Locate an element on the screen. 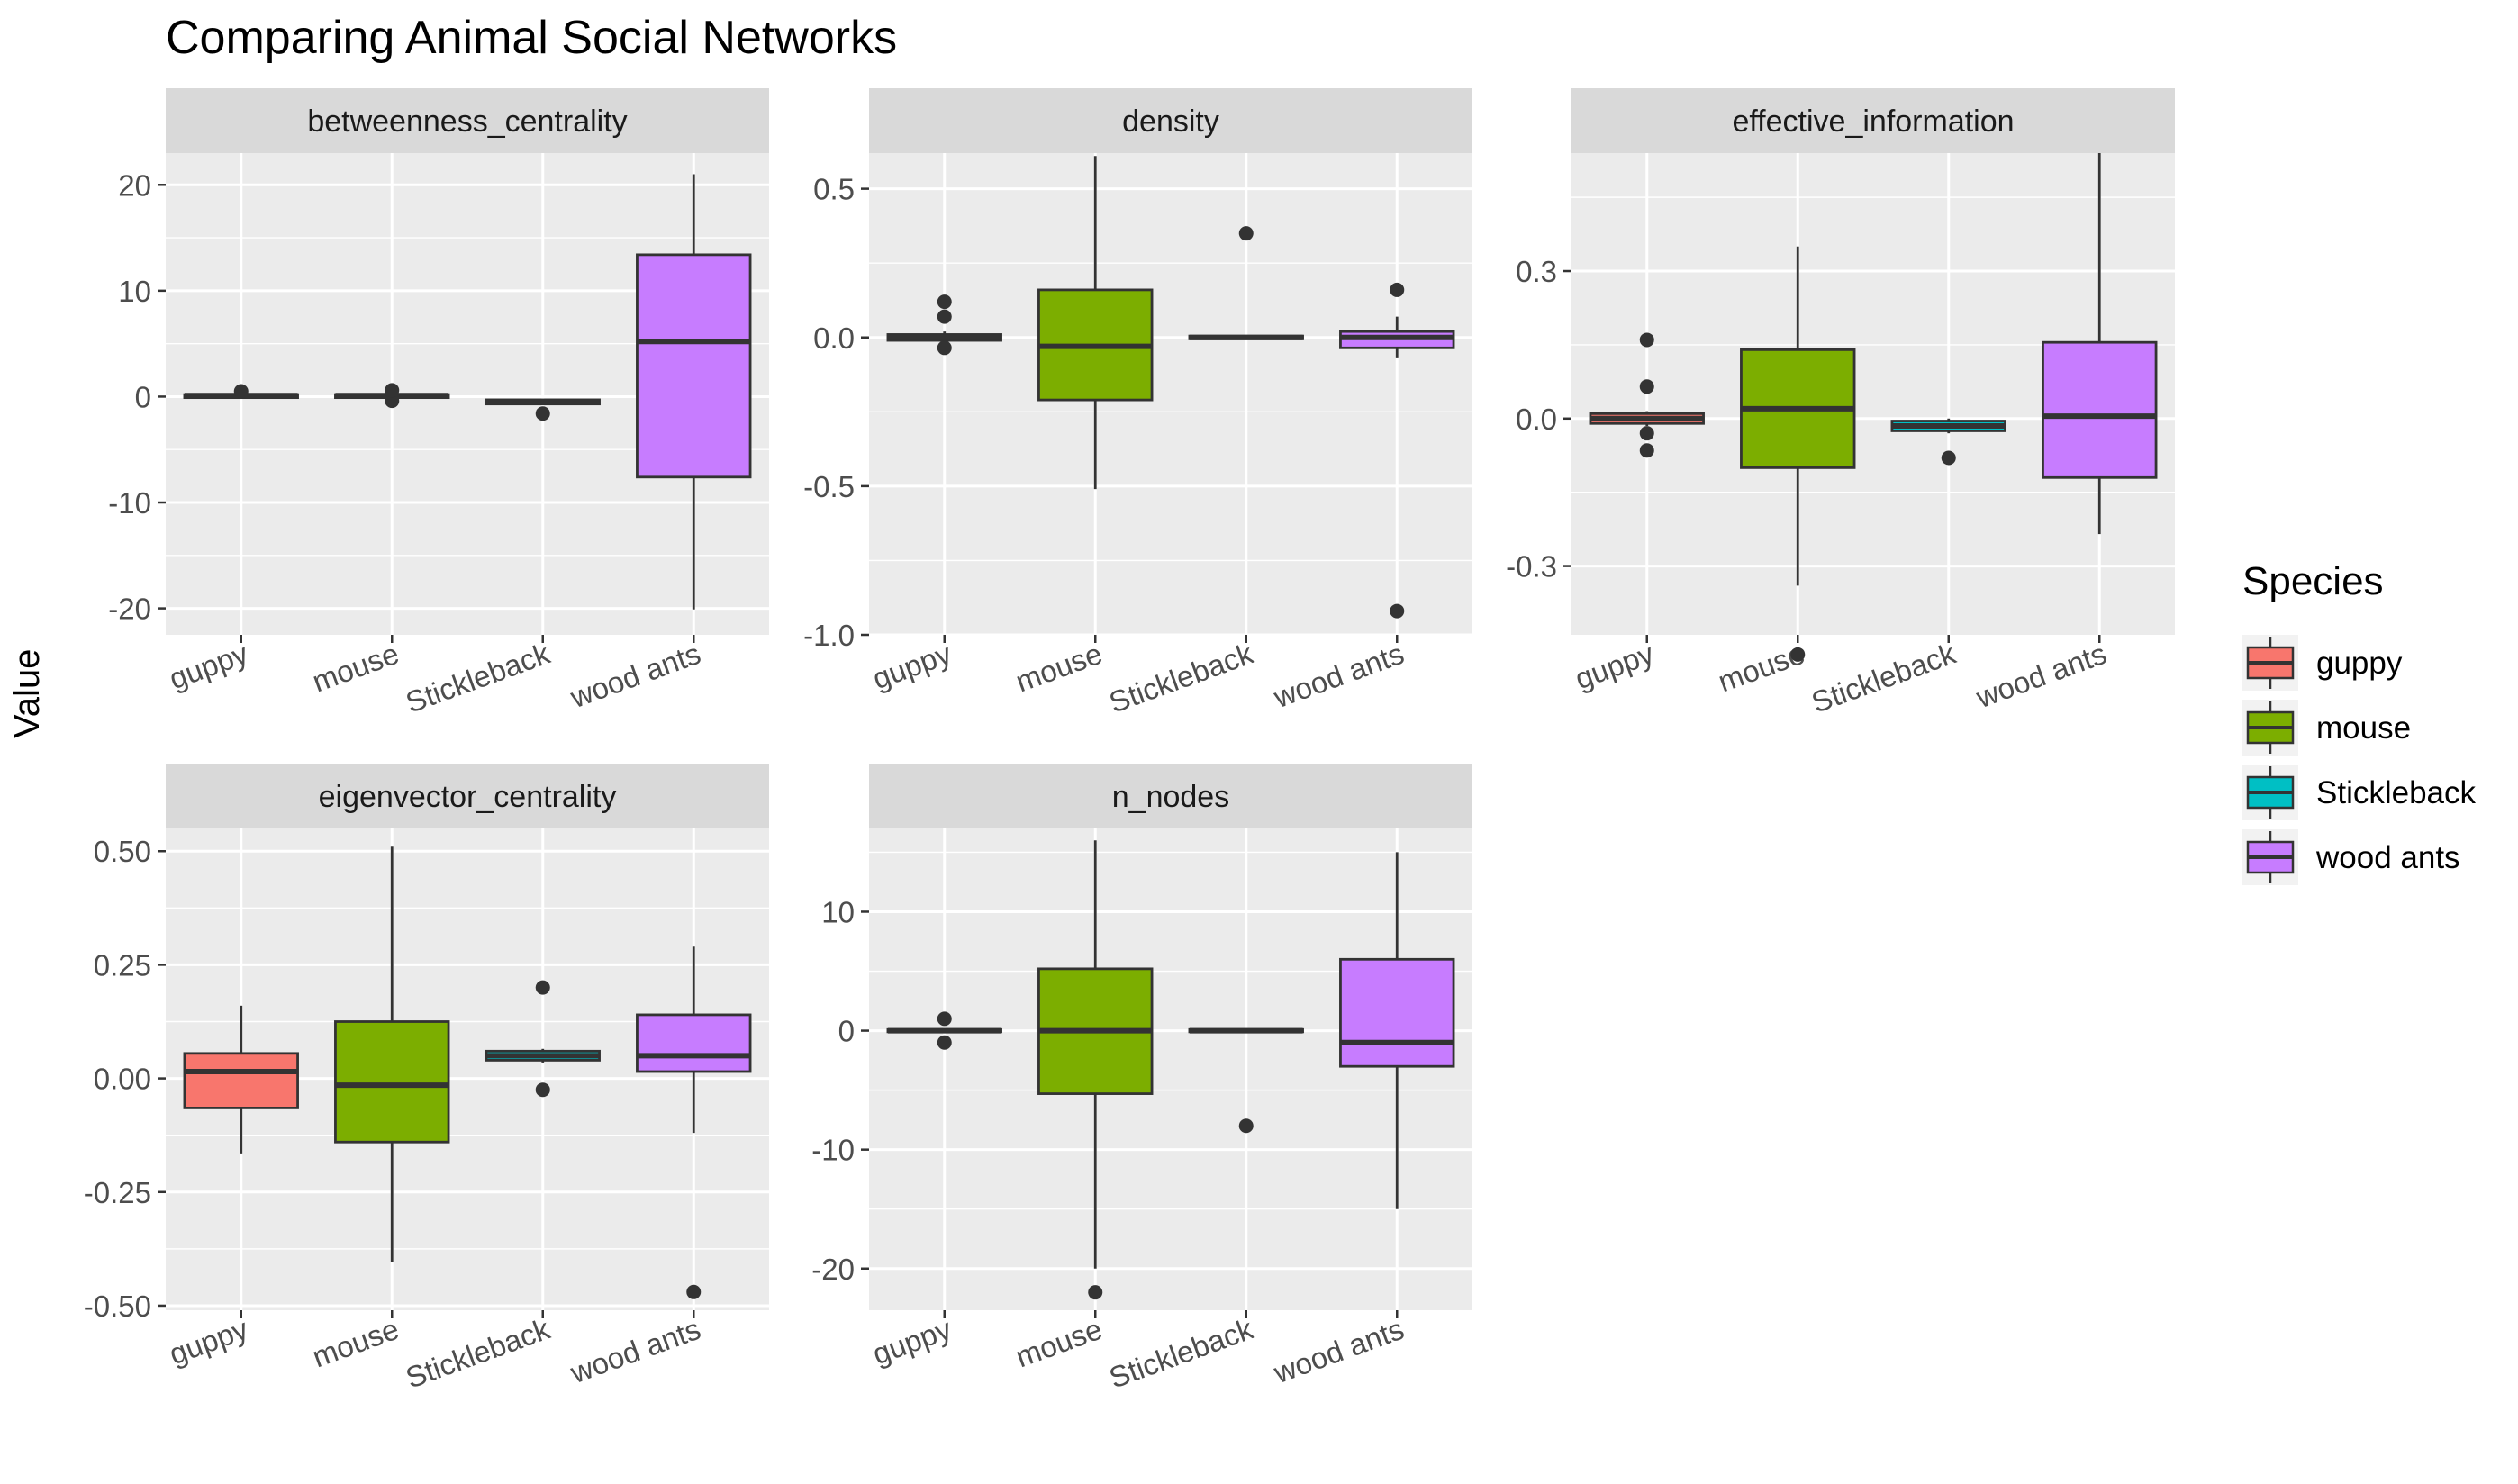 The width and height of the screenshot is (2518, 1484). y-tick-label: -0.3 is located at coordinates (1531, 567).